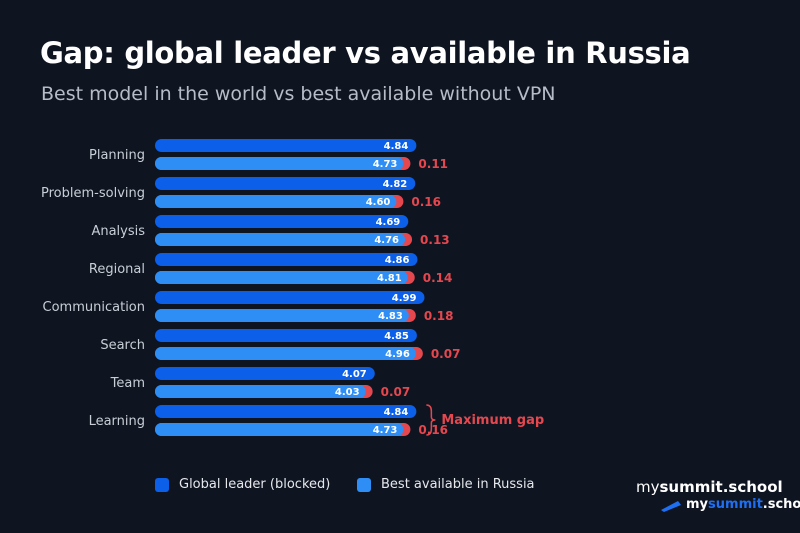 The image size is (800, 533). I want to click on legend-label-russia: Best available in Russia, so click(458, 484).